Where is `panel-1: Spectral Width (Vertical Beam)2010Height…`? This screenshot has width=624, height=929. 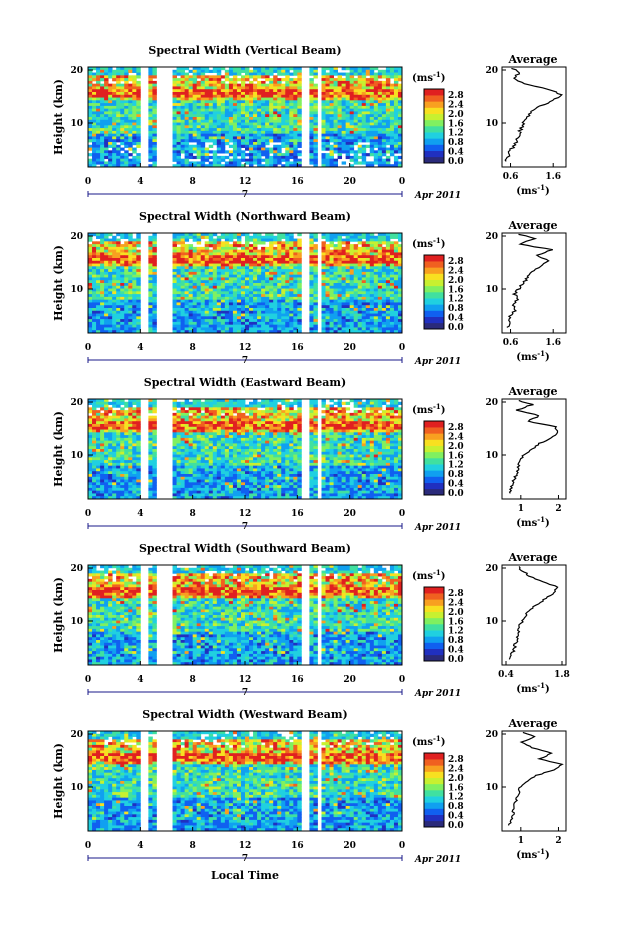 panel-1: Spectral Width (Vertical Beam)2010Height… is located at coordinates (309, 122).